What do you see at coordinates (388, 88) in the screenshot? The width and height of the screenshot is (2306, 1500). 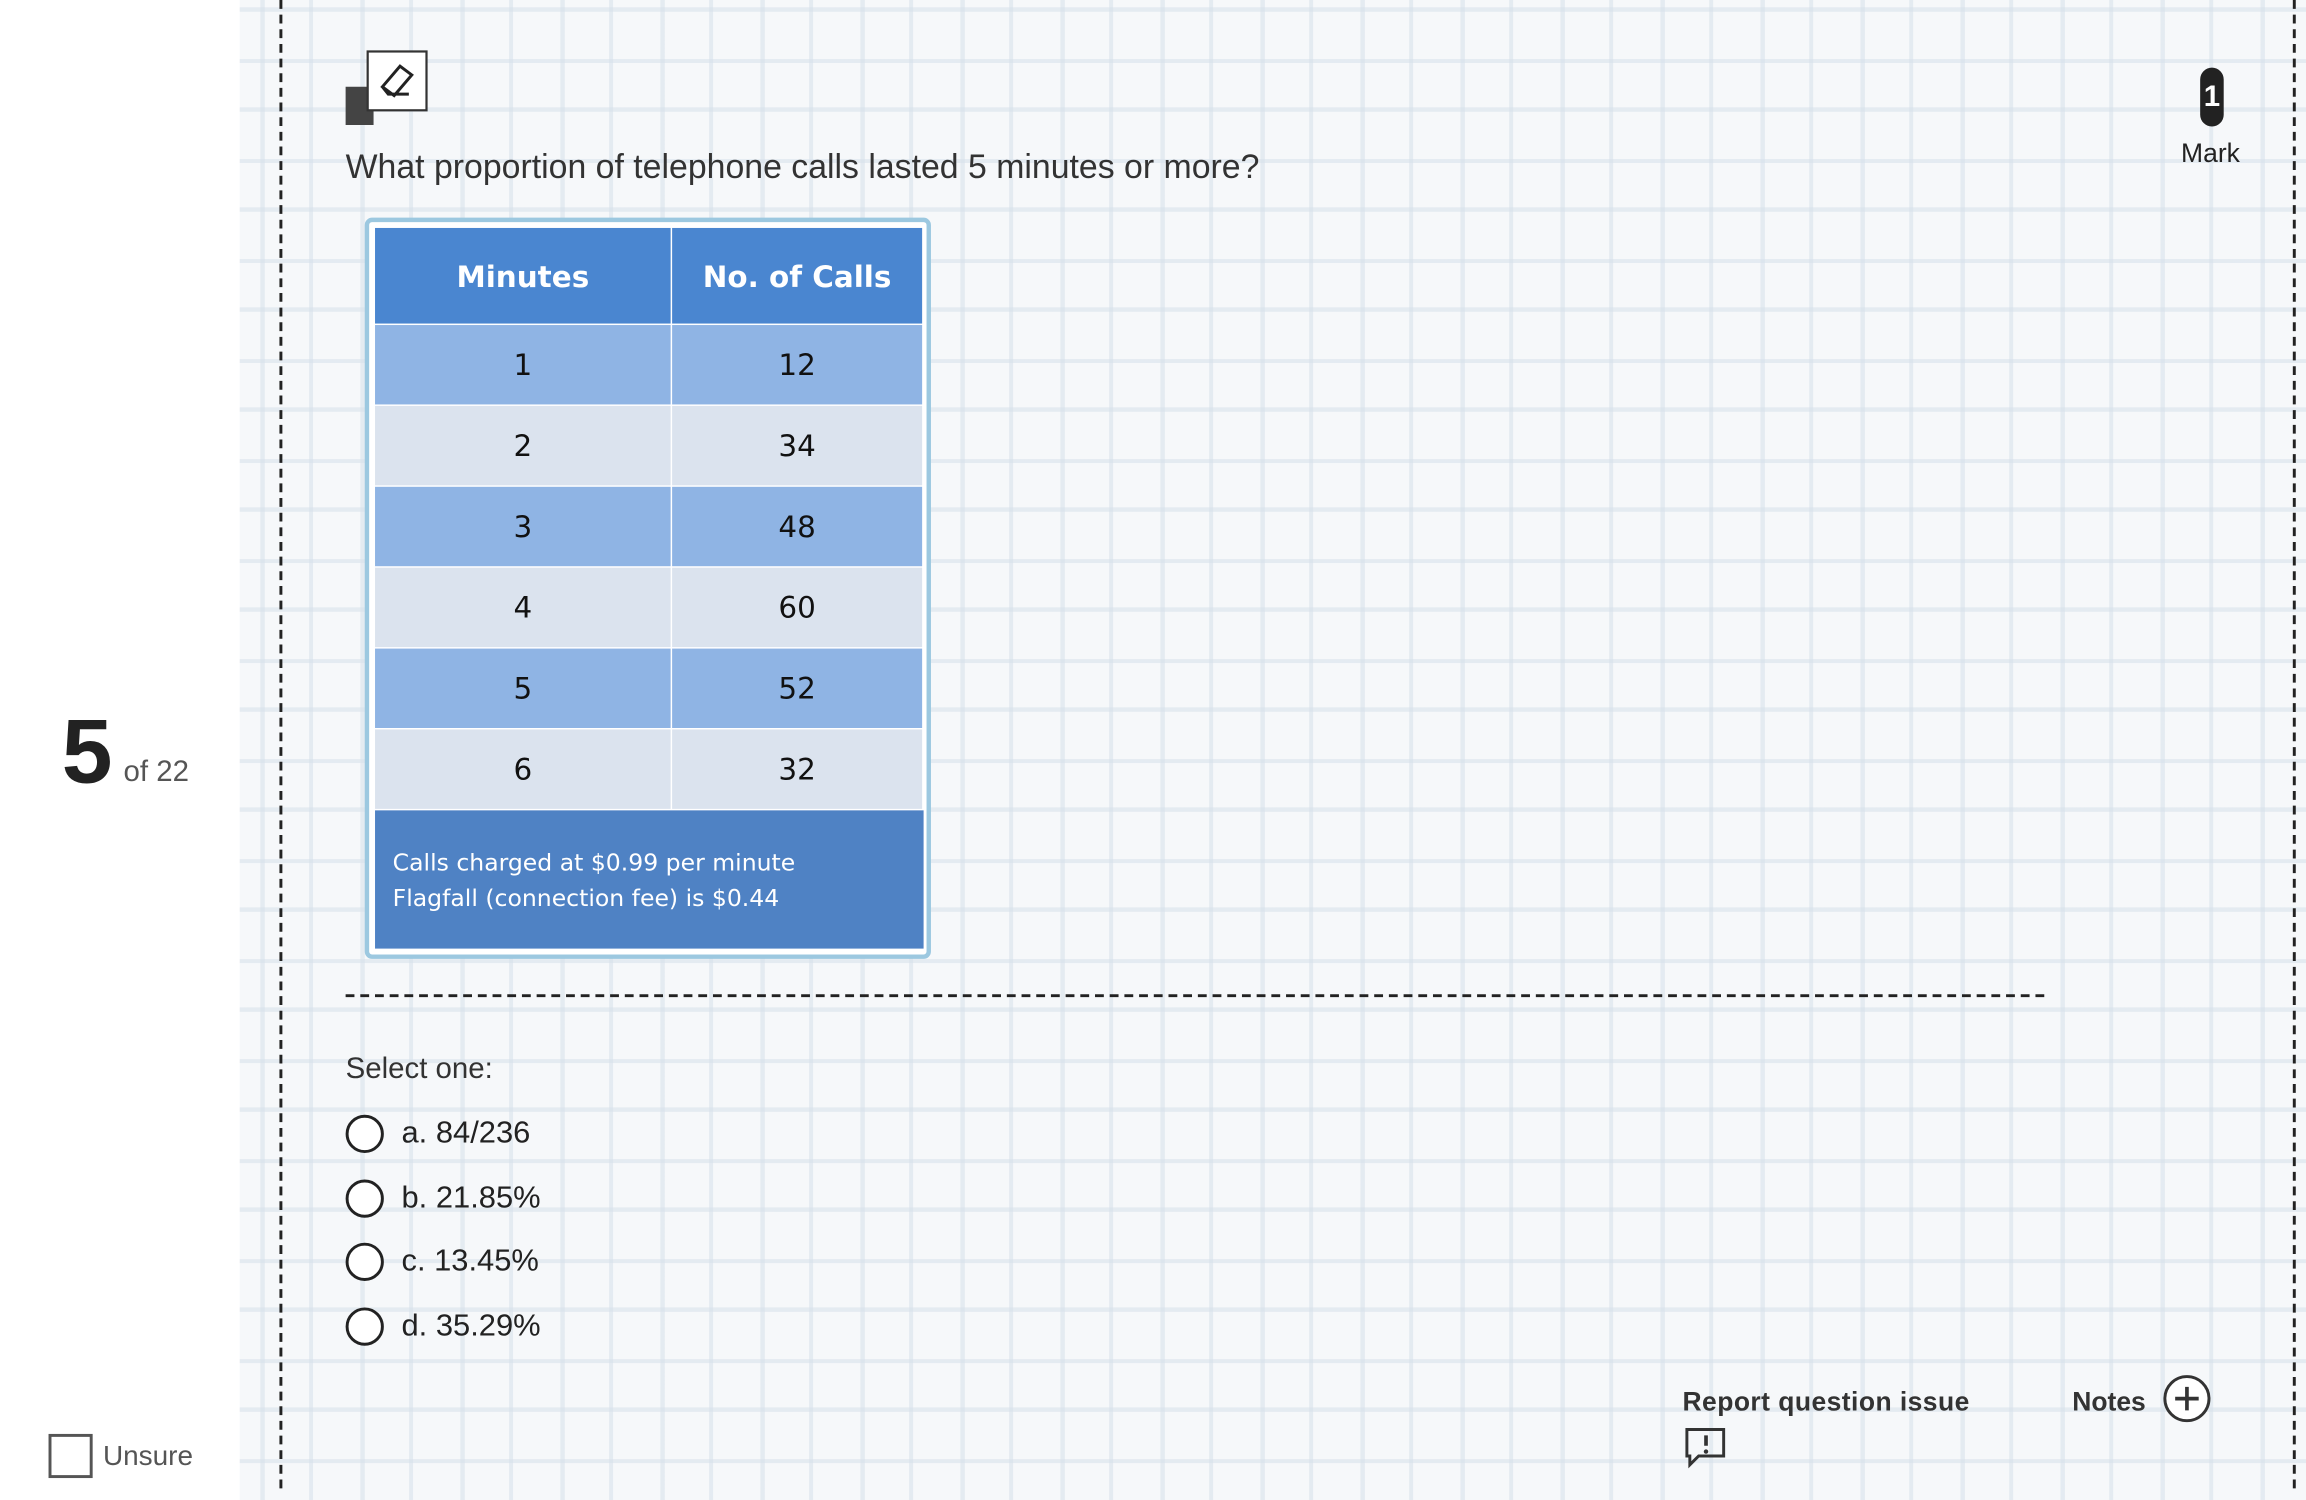 I see `flag-icon` at bounding box center [388, 88].